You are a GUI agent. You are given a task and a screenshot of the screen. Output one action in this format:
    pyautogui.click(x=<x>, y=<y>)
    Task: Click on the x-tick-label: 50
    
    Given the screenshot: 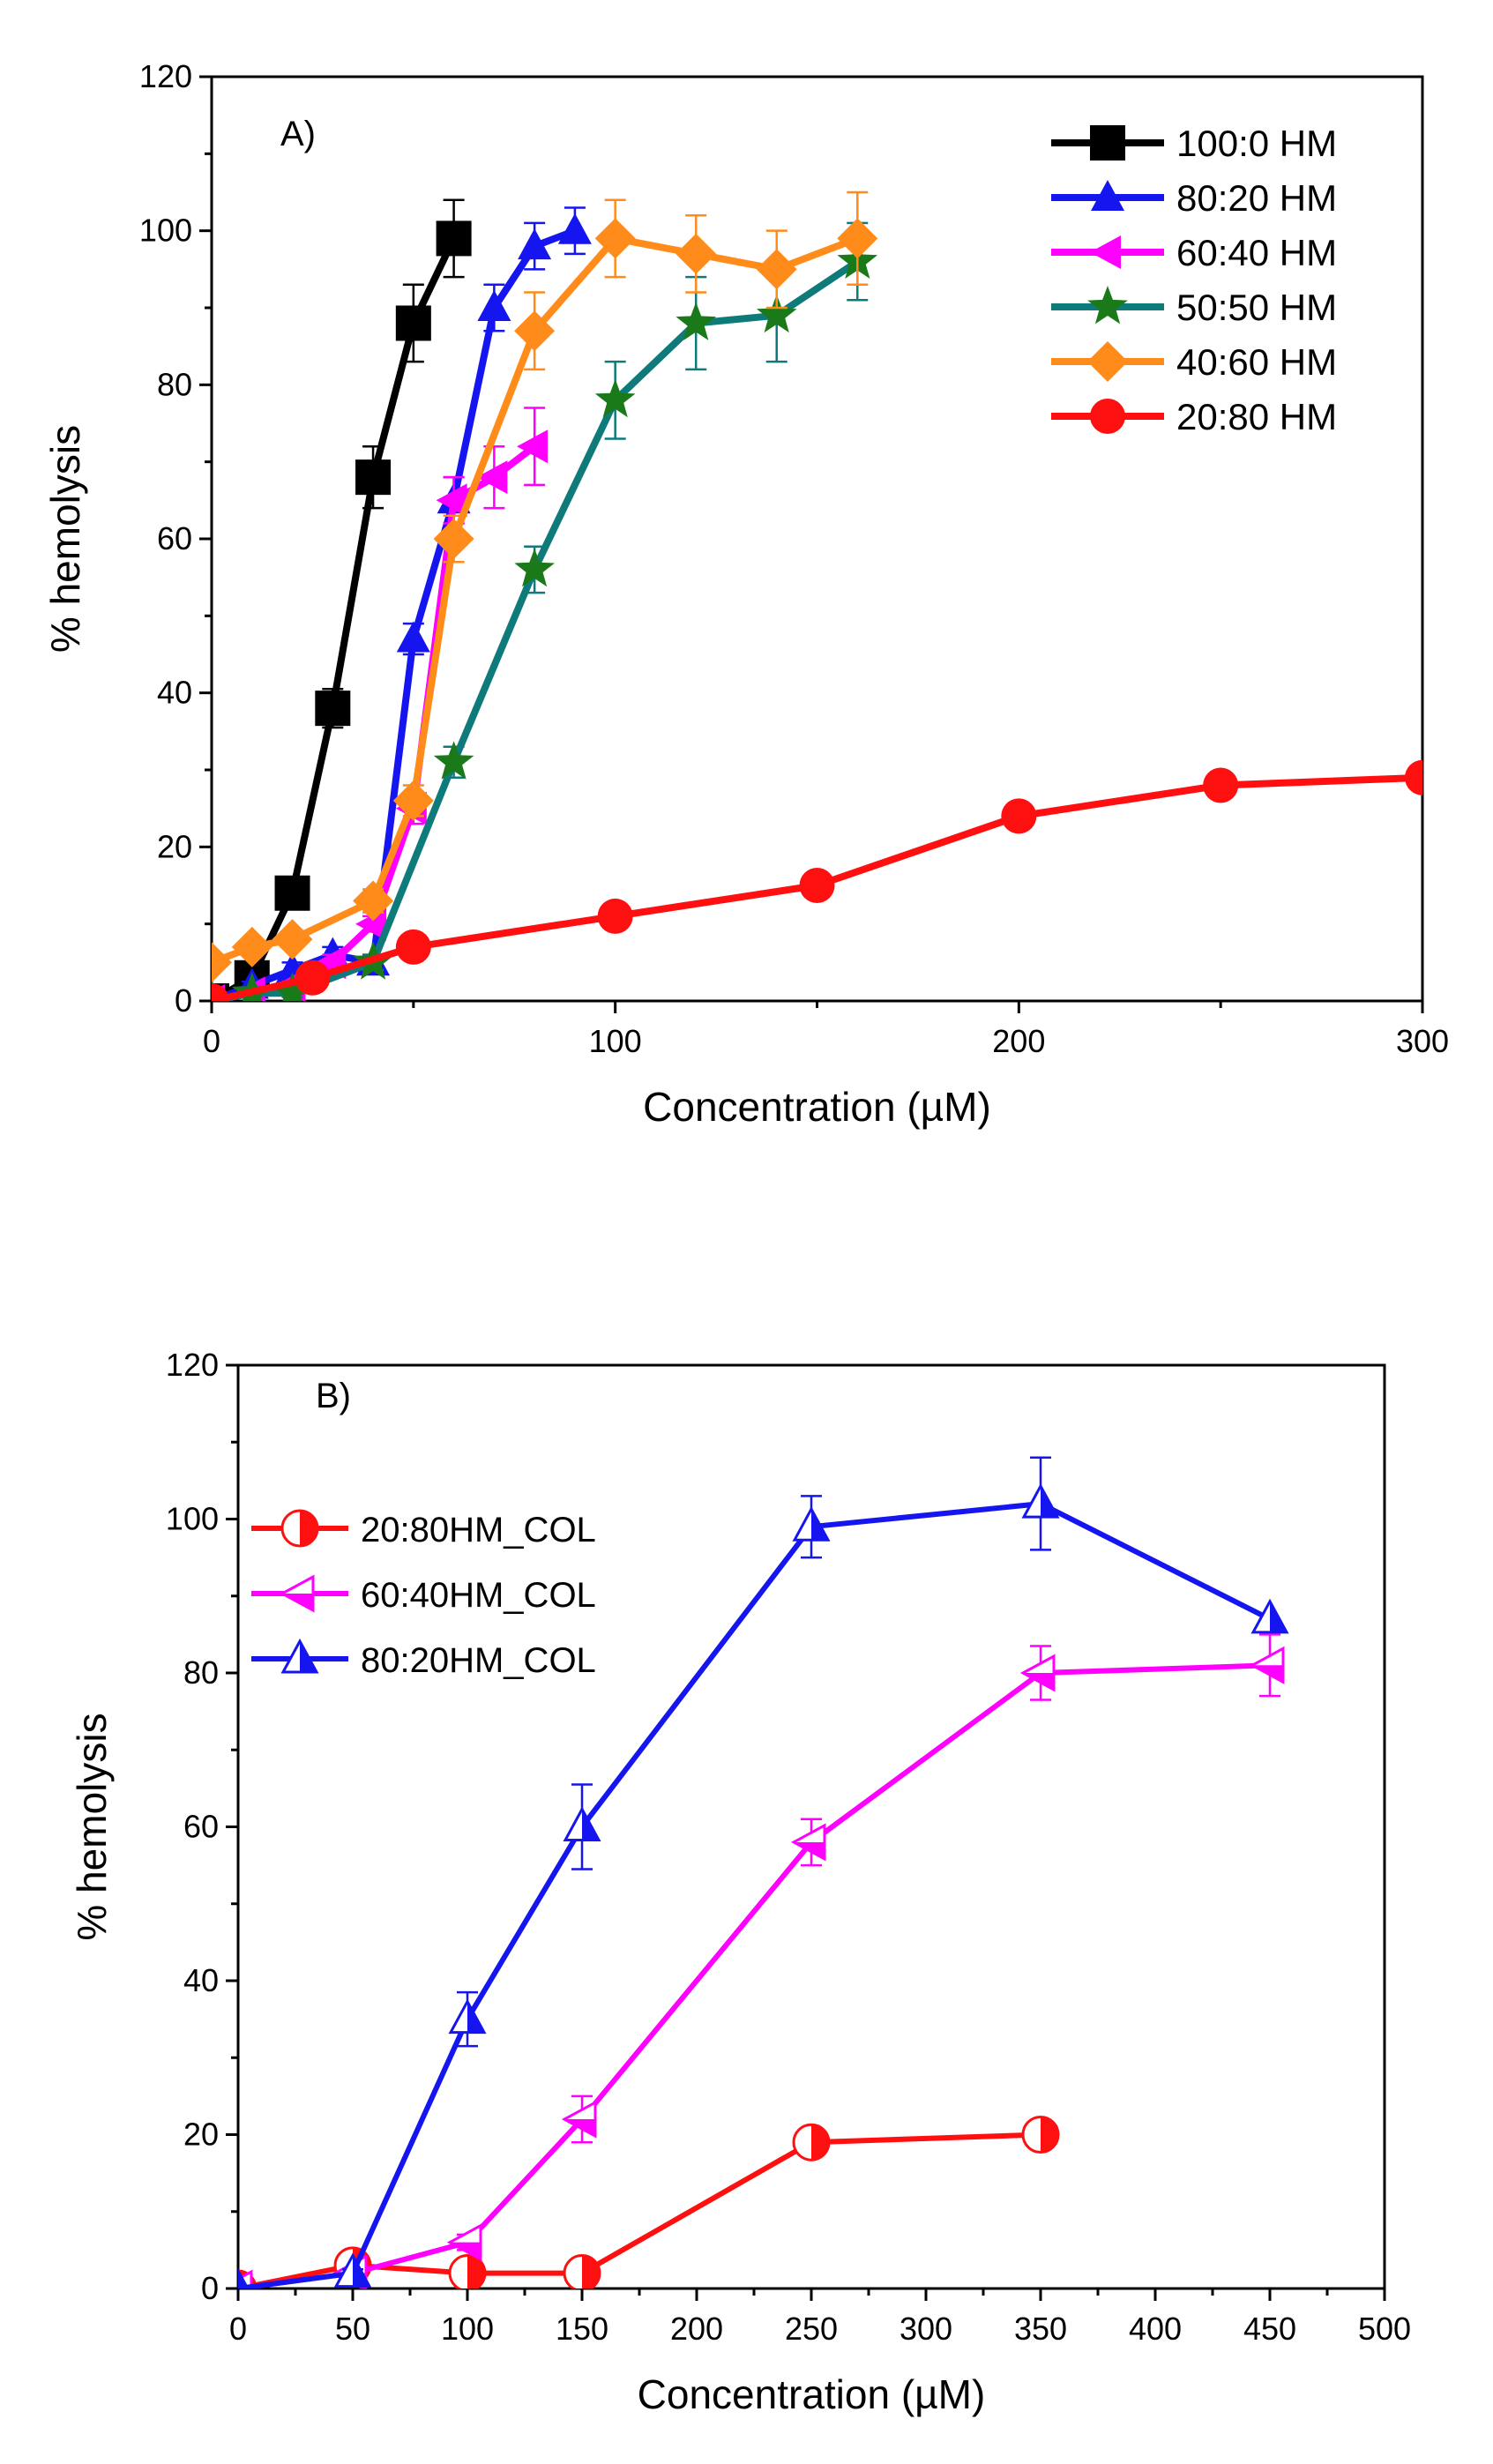 What is the action you would take?
    pyautogui.click(x=353, y=2329)
    